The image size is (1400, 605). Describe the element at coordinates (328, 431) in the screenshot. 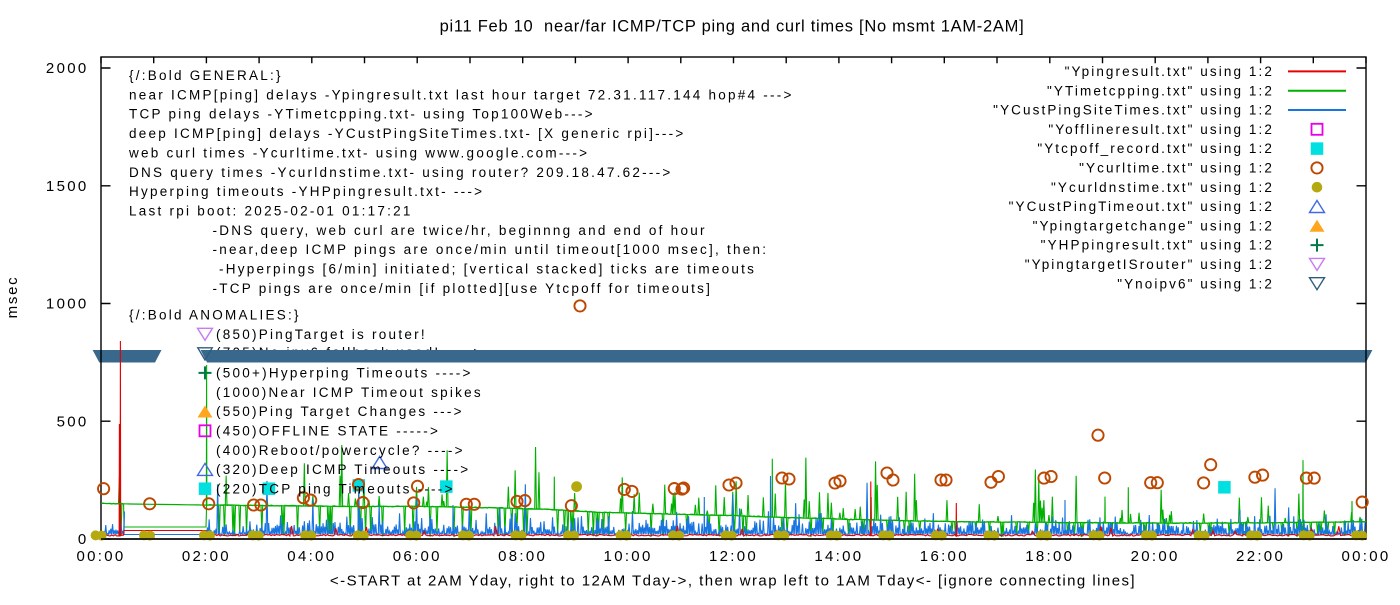

I see `svg-text: (450)OFFLINE STATE ----->` at that location.